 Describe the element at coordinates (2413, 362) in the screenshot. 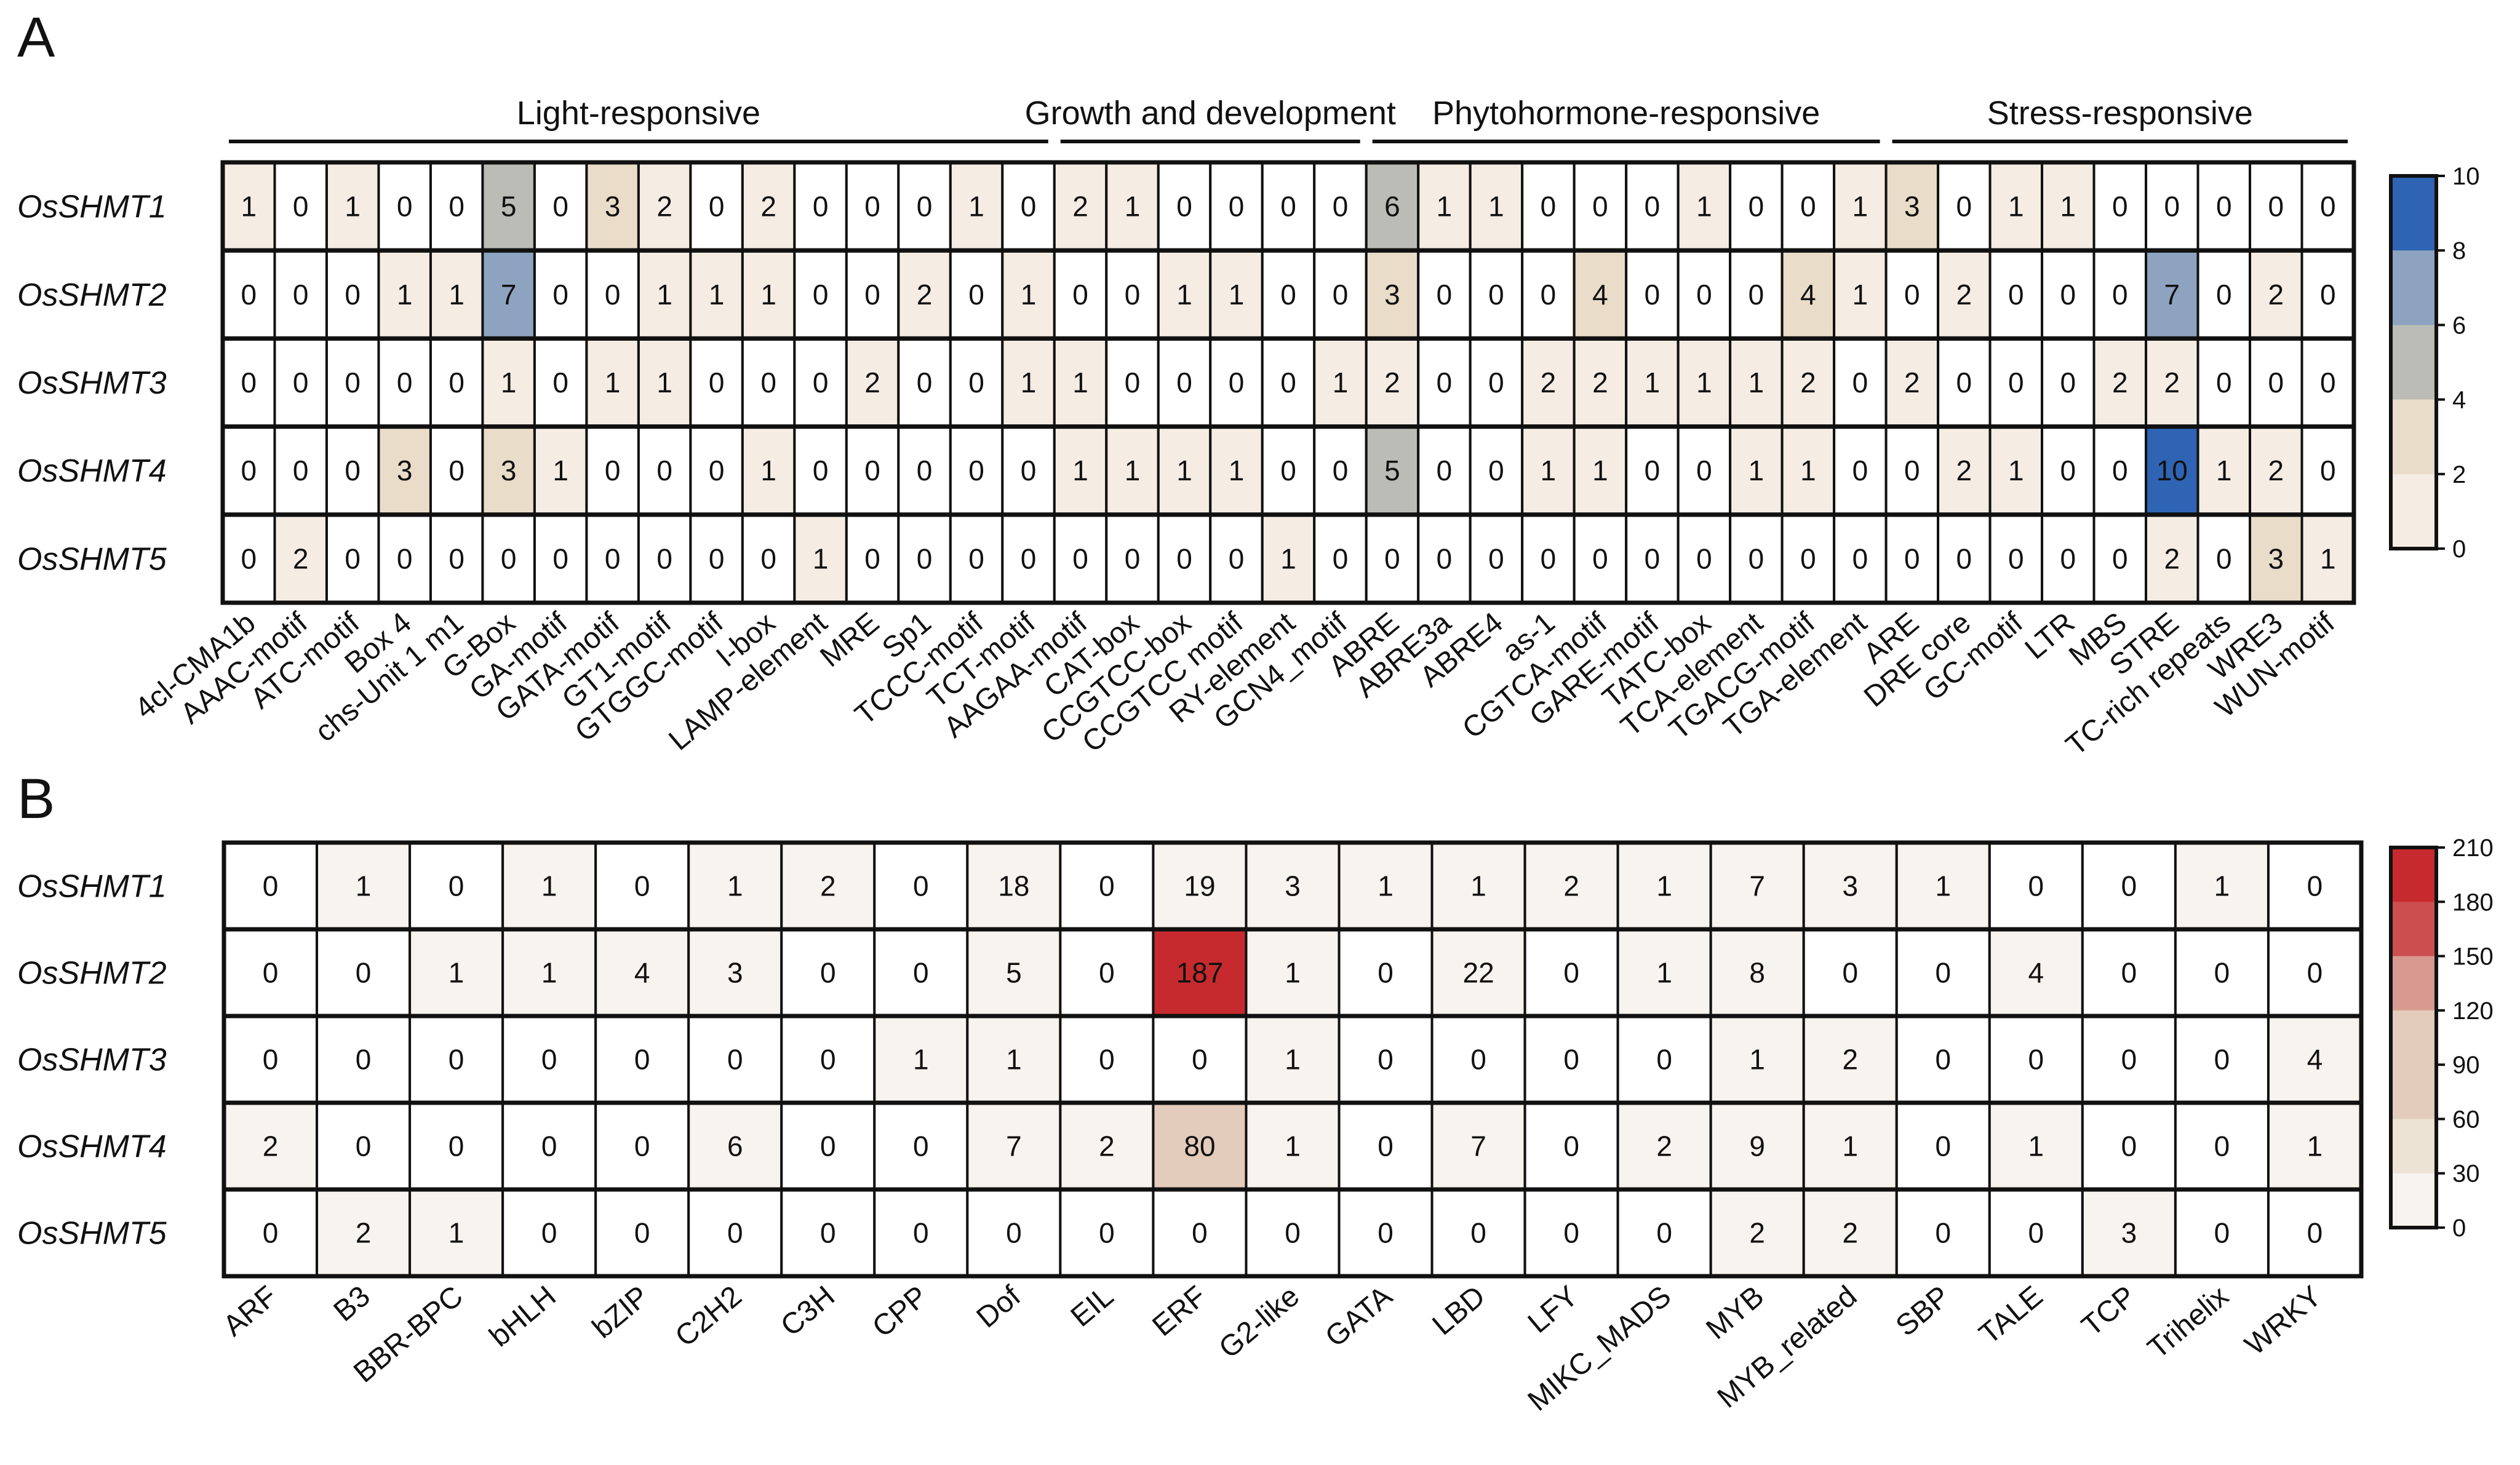

I see `colorbar-frame` at that location.